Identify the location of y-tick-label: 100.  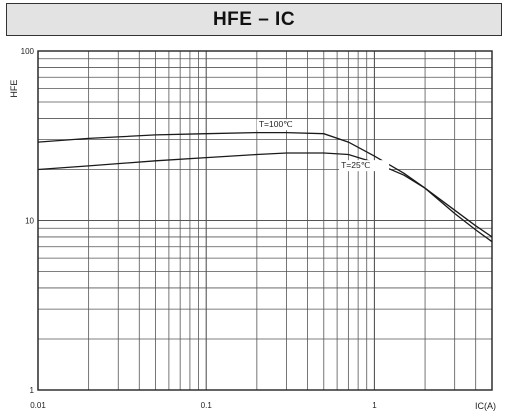
(28, 51).